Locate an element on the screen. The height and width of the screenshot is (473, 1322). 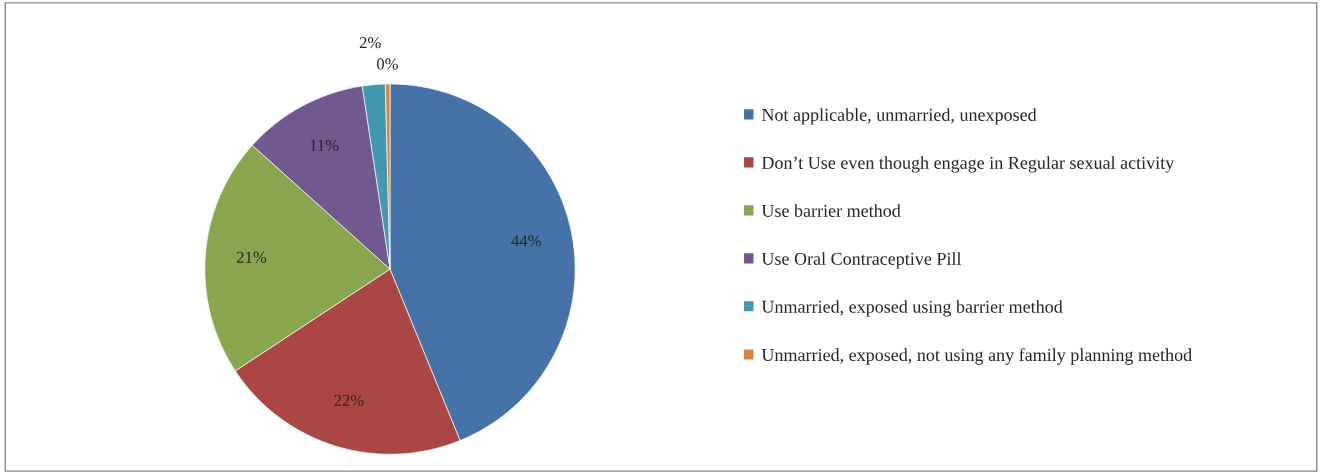
legend-label: Use barrier method is located at coordinates (831, 210).